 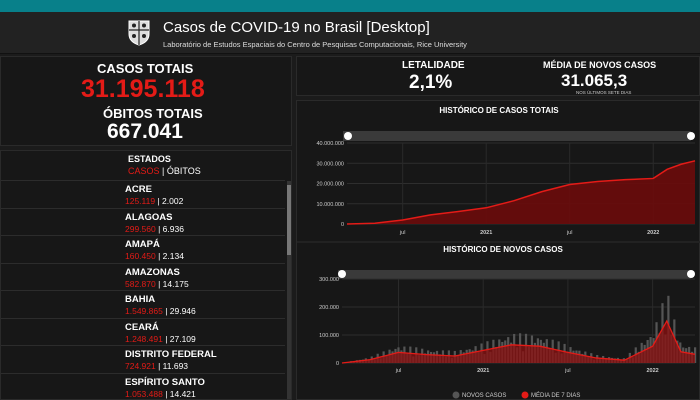 I want to click on state-name: ALAGOAS, so click(x=149, y=217).